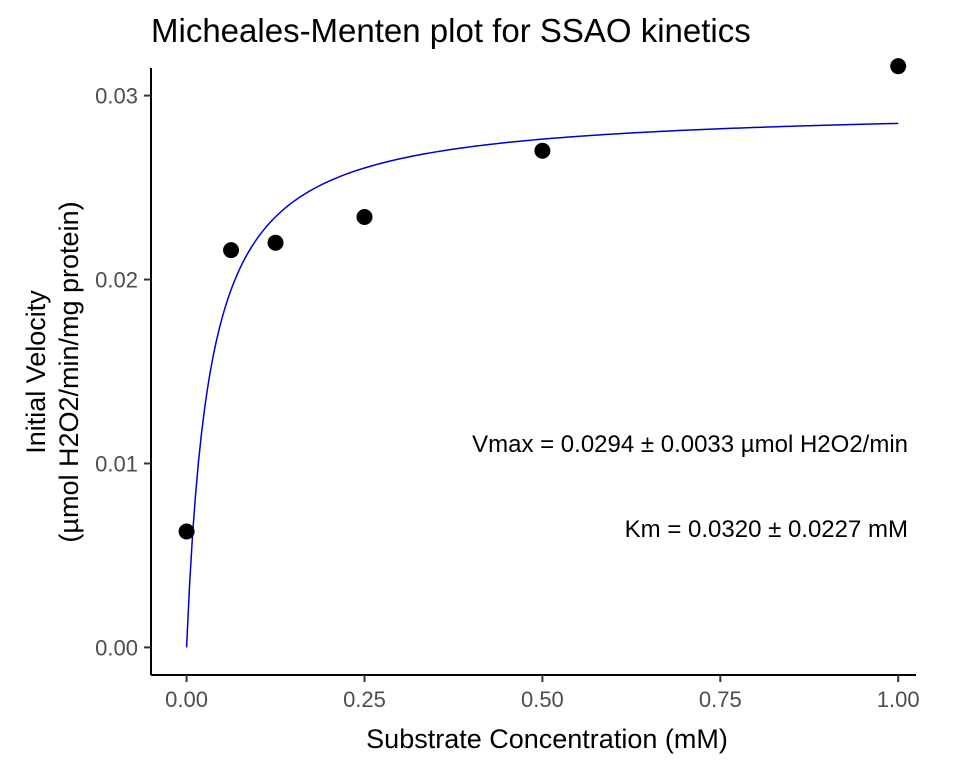  I want to click on y-axis-title-line2: (µmol H2O2/min/mg protein), so click(69, 371).